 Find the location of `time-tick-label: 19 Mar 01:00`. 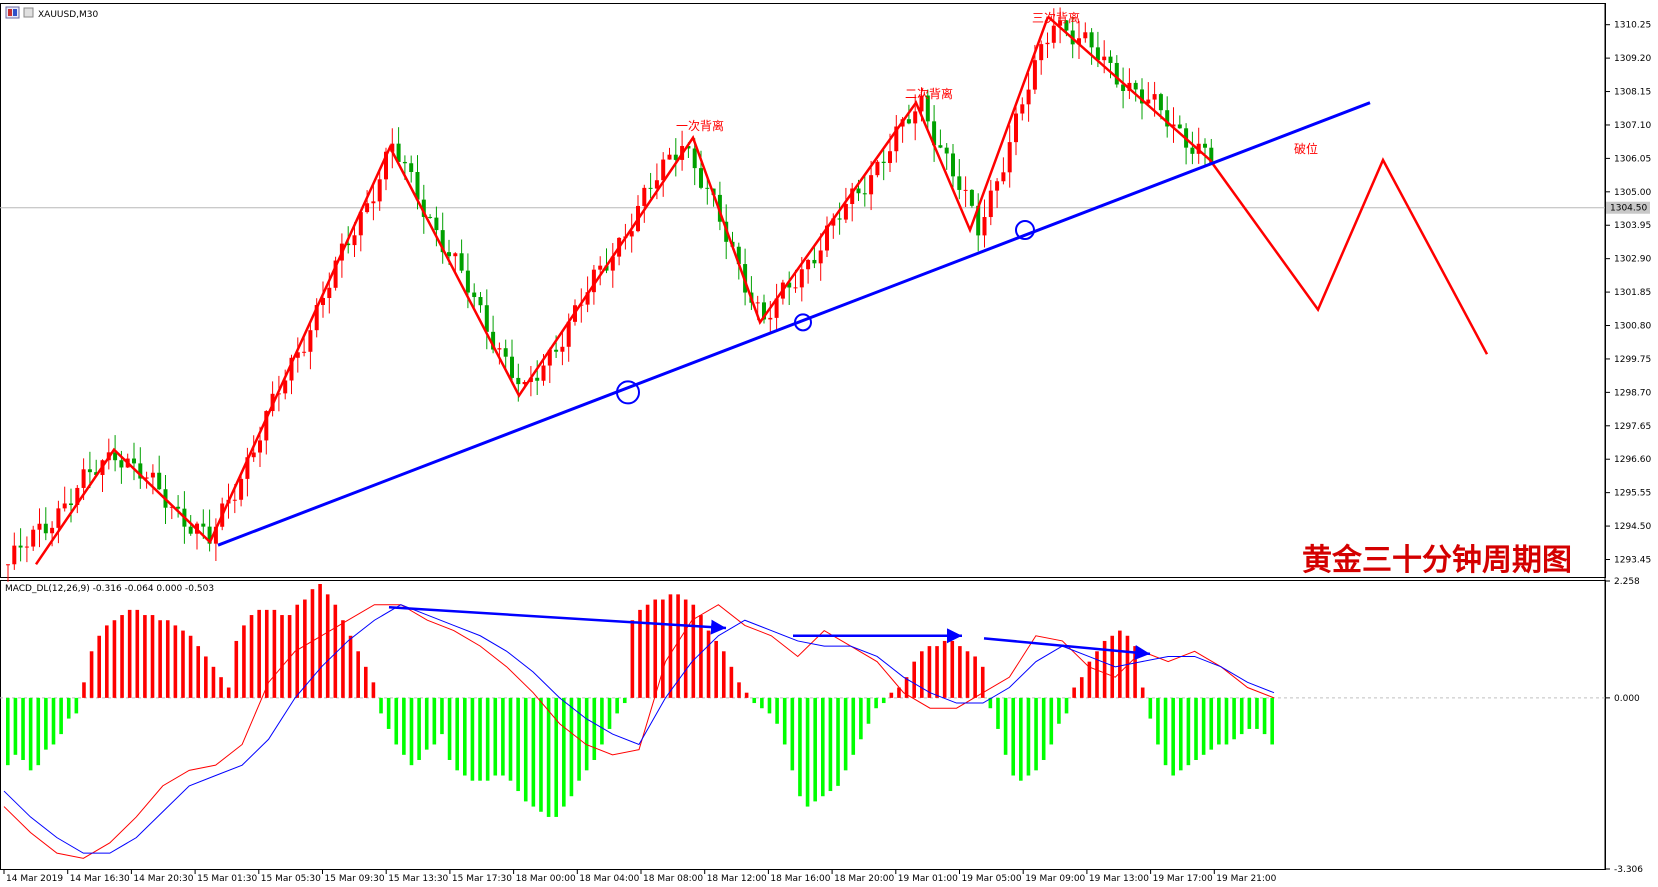

time-tick-label: 19 Mar 01:00 is located at coordinates (928, 879).